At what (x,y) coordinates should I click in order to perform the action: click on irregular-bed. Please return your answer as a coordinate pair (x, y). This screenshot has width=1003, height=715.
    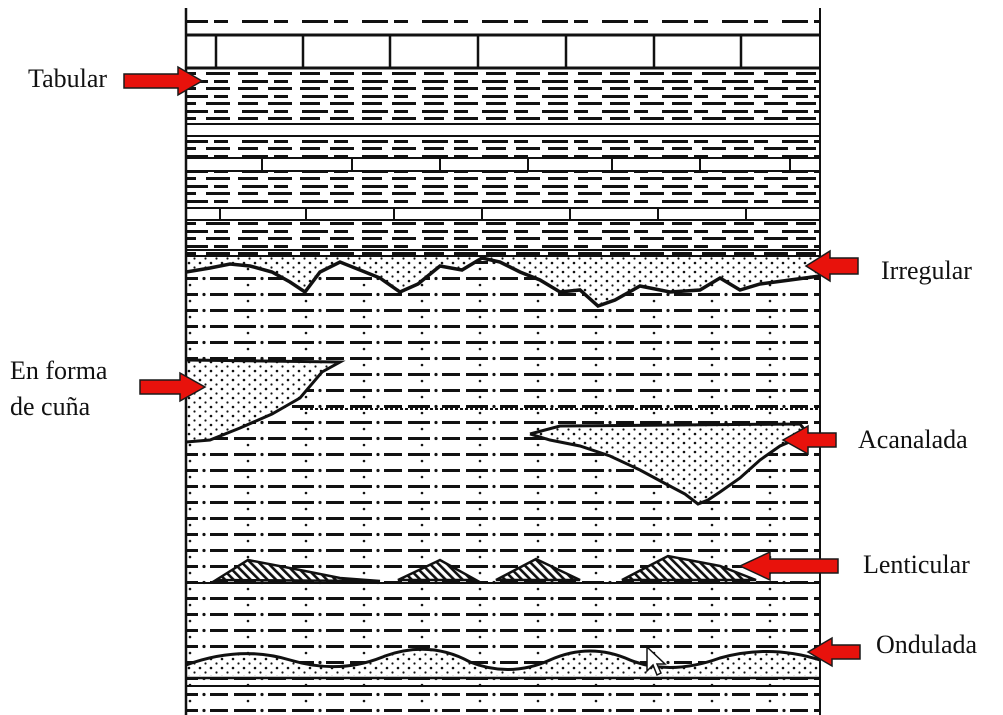
    Looking at the image, I should click on (503, 281).